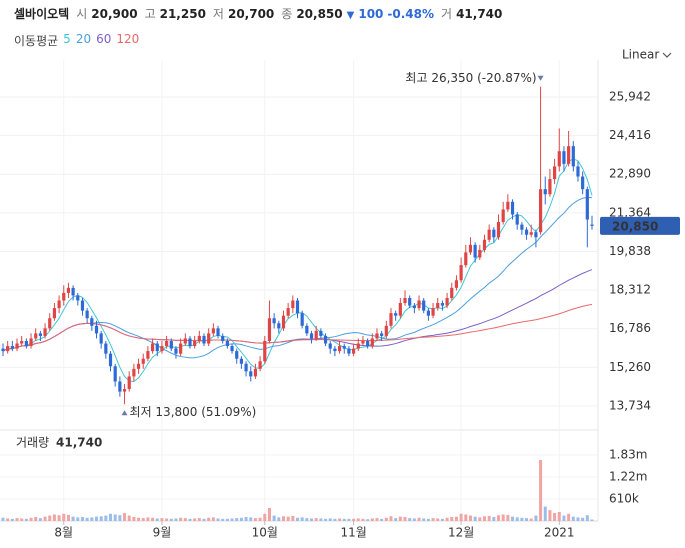 This screenshot has height=548, width=685. What do you see at coordinates (447, 14) in the screenshot?
I see `label: 거` at bounding box center [447, 14].